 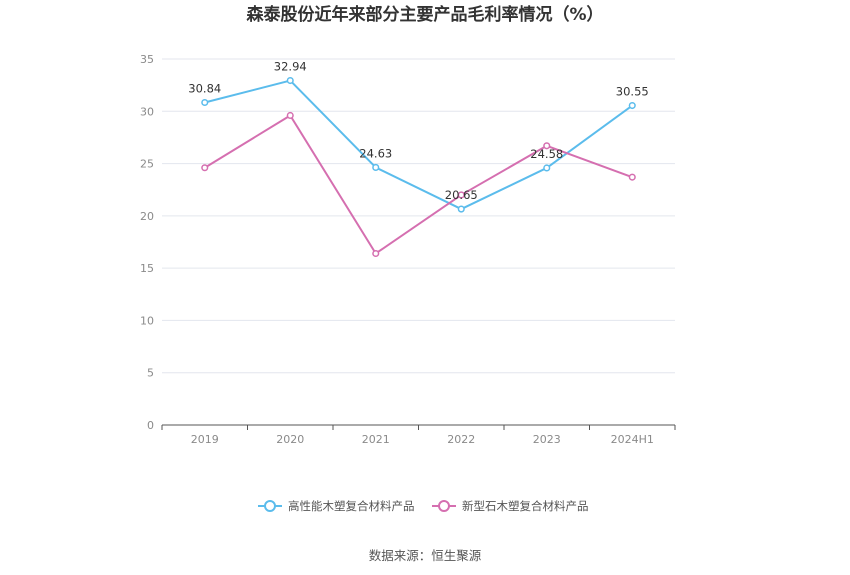 What do you see at coordinates (290, 67) in the screenshot?
I see `data-label: 32.94` at bounding box center [290, 67].